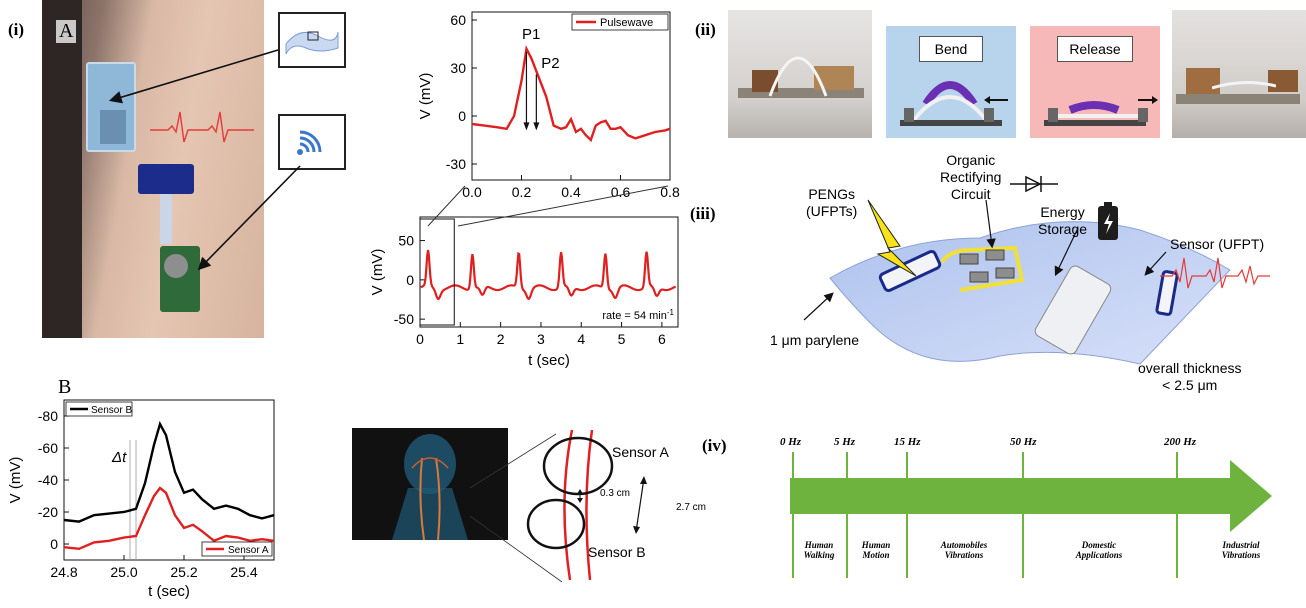 This screenshot has width=1306, height=608. Describe the element at coordinates (430, 484) in the screenshot. I see `anatomy-photo` at that location.